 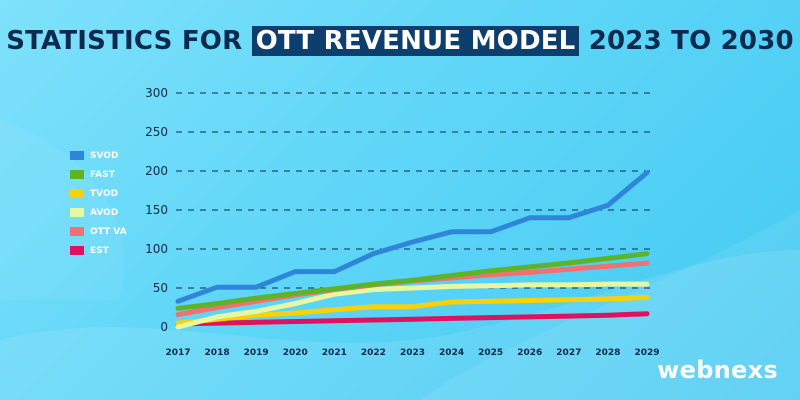 I want to click on x-tick-label: 2019, so click(x=256, y=353).